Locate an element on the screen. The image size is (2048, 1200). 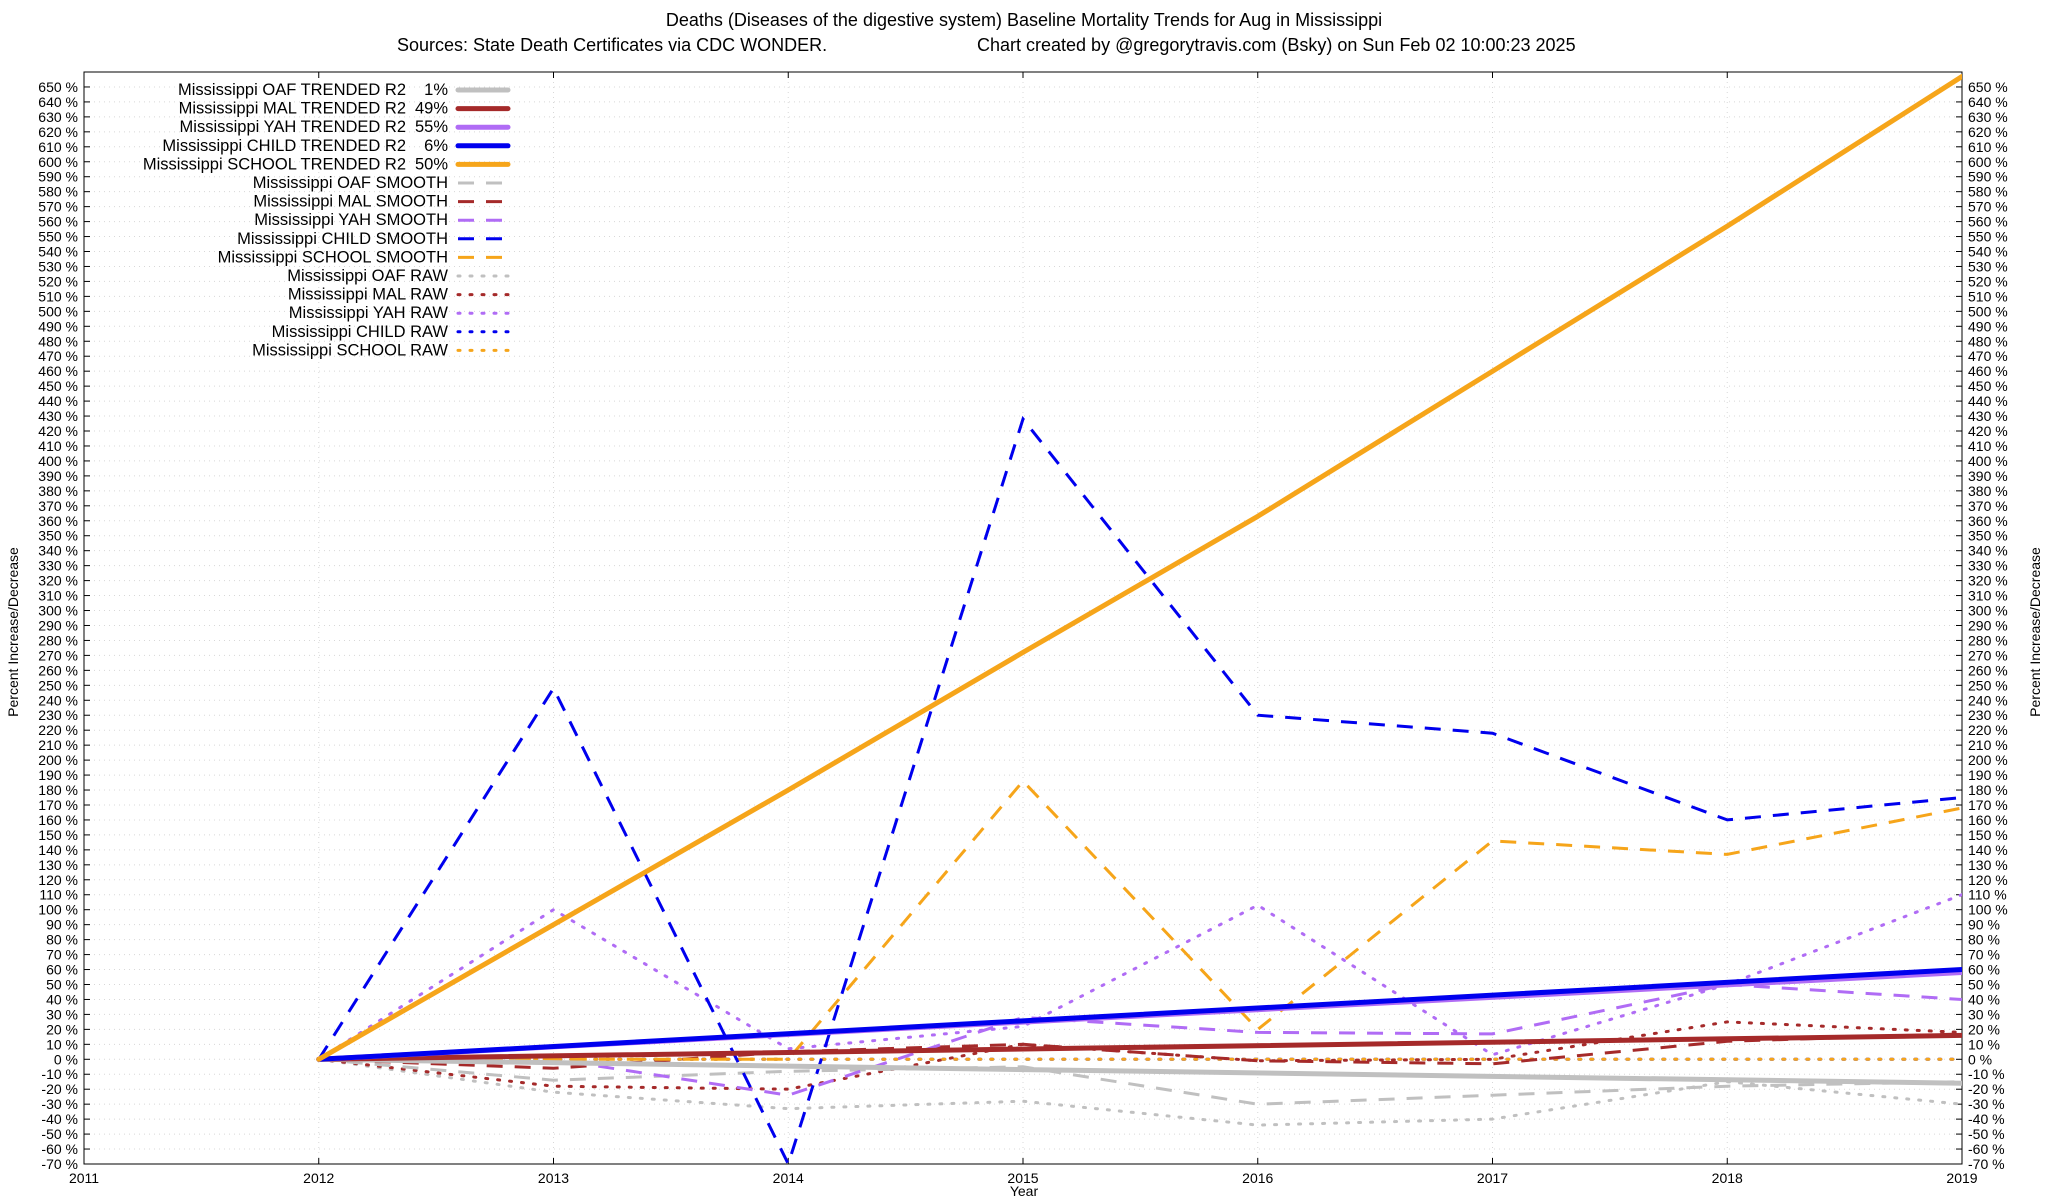
y-tick-label-right: 270 % is located at coordinates (1988, 655).